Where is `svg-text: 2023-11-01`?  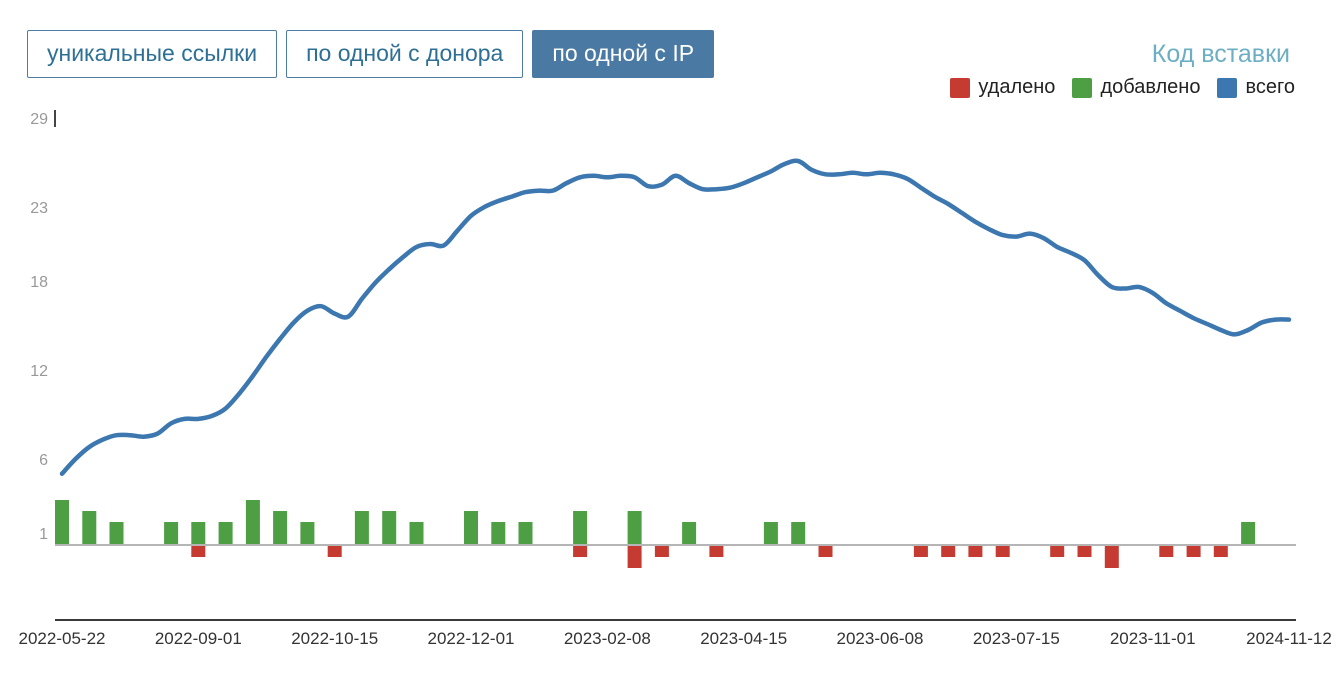 svg-text: 2023-11-01 is located at coordinates (1153, 638).